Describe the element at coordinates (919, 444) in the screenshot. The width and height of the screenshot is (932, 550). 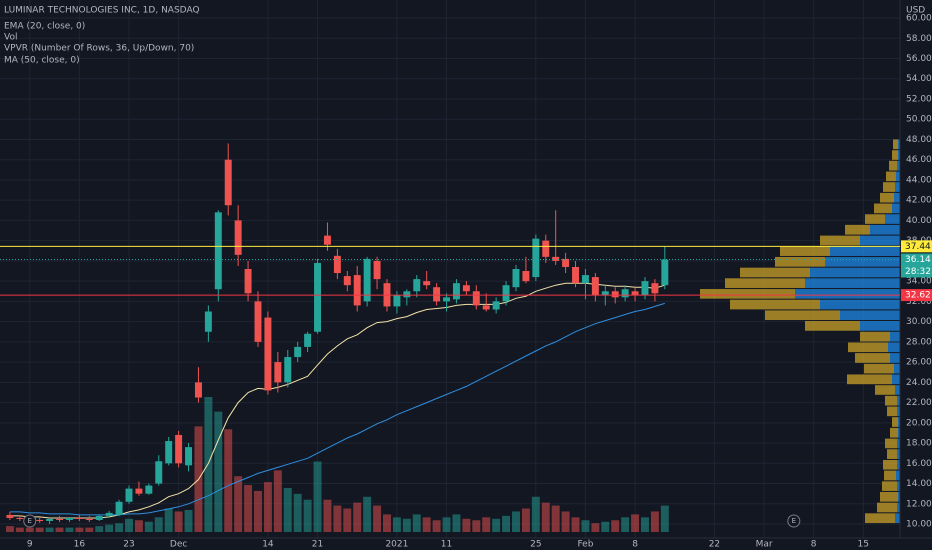
I see `y-tick-label: 18.00` at that location.